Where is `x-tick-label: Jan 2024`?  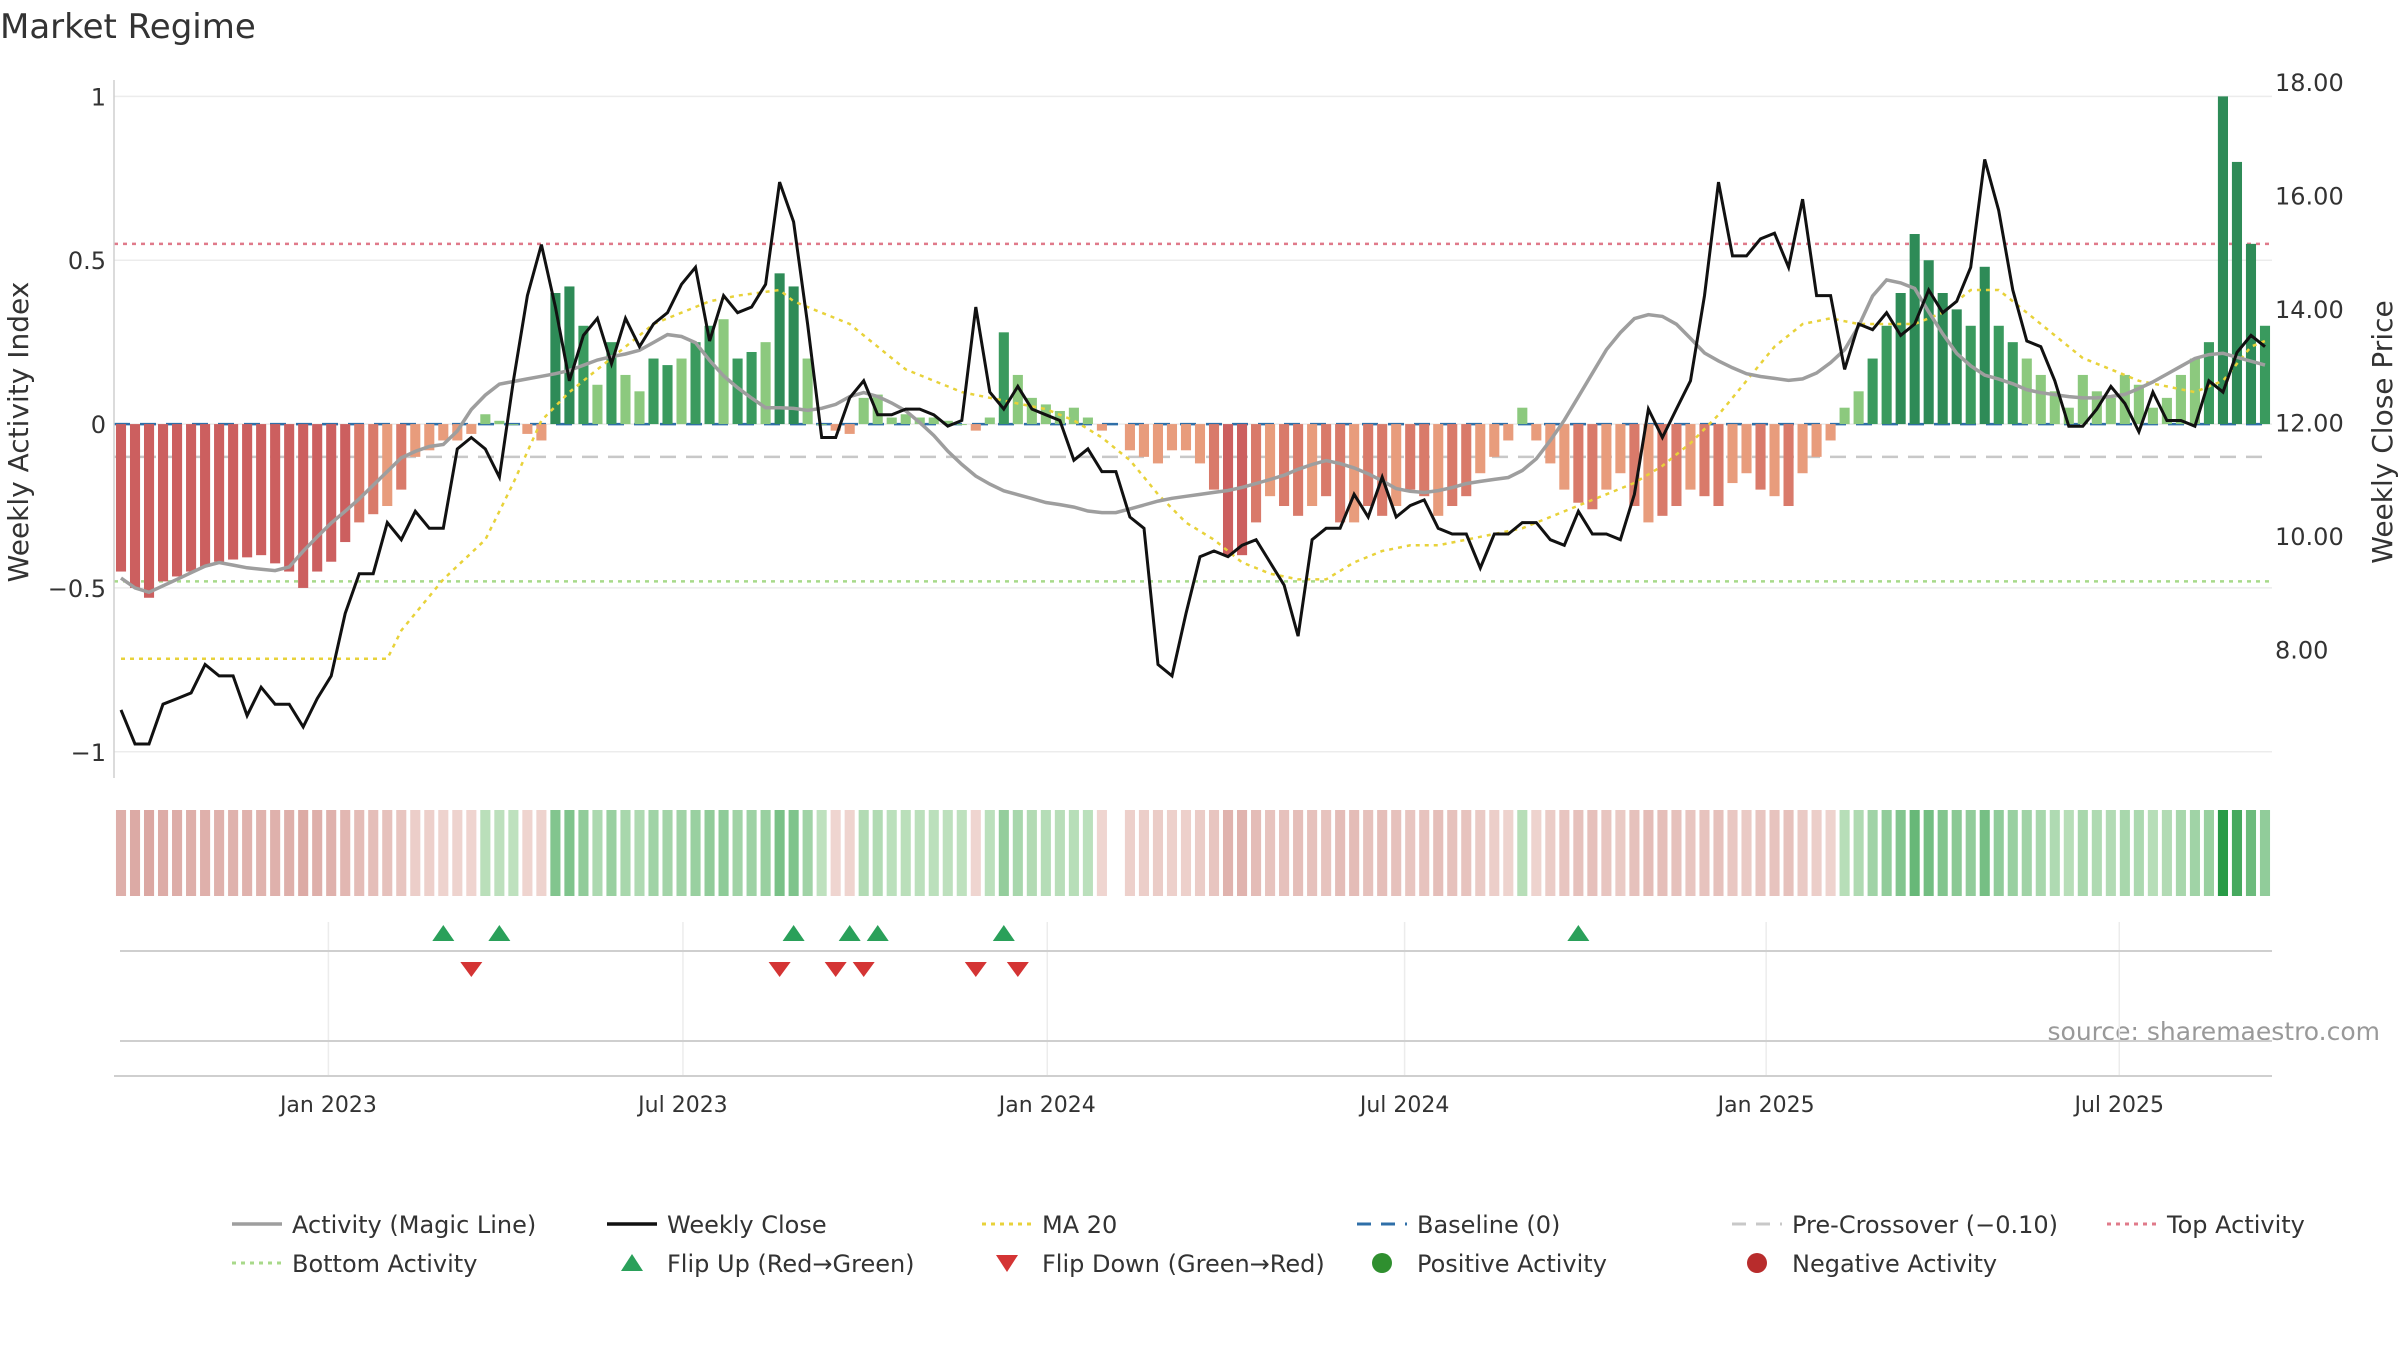 x-tick-label: Jan 2024 is located at coordinates (1046, 1105).